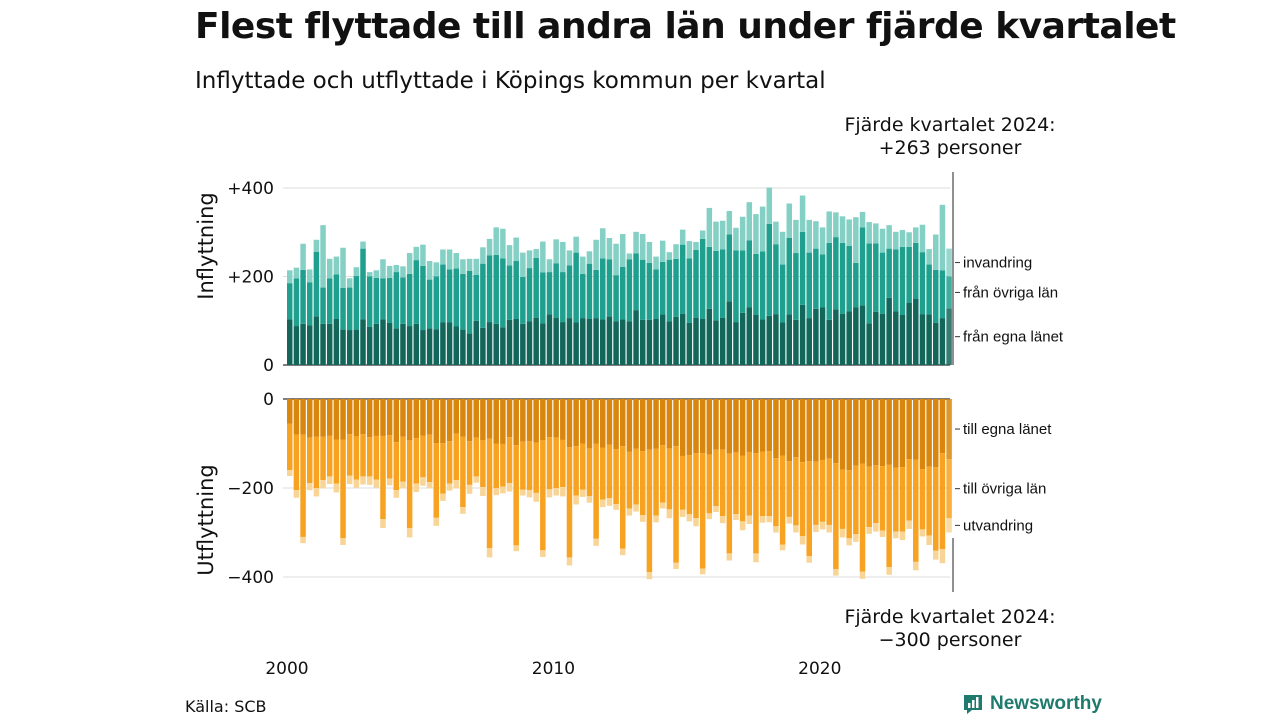  Describe the element at coordinates (403, 418) in the screenshot. I see `bar-out-s0-q17` at that location.